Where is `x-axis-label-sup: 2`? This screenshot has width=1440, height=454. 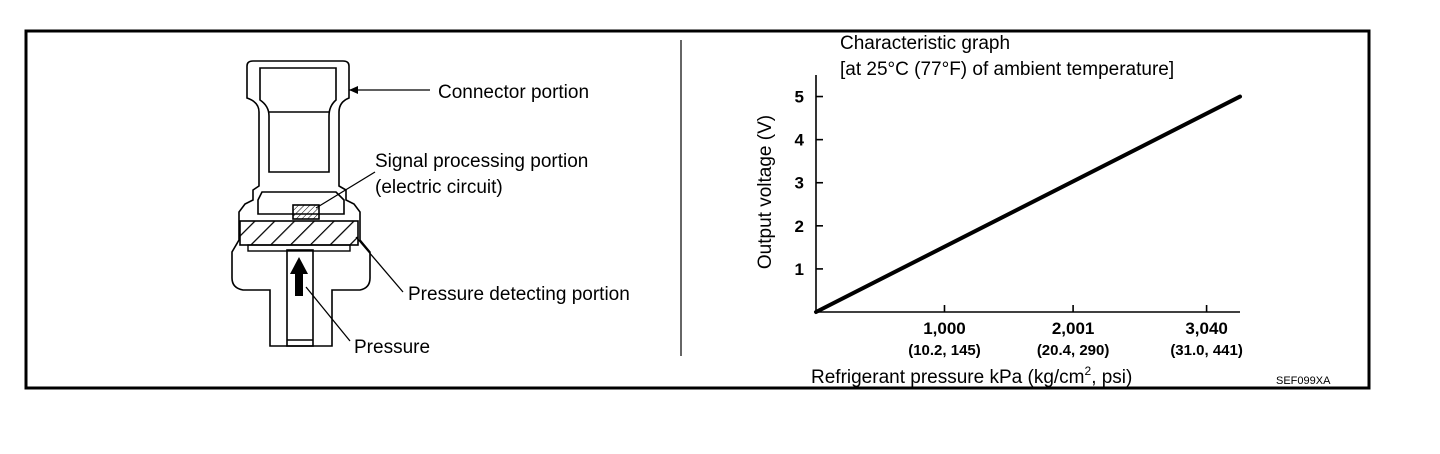
x-axis-label-sup: 2 is located at coordinates (1088, 371).